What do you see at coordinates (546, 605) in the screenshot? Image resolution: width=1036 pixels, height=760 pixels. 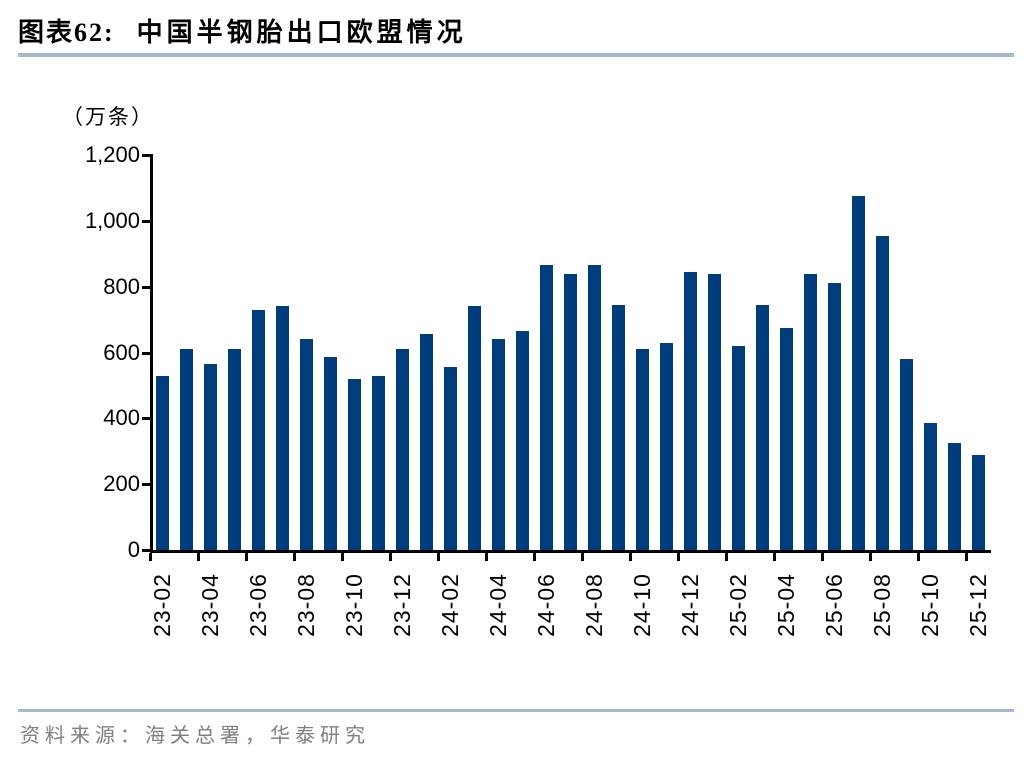 I see `x-axis-tick-label: 24-06` at bounding box center [546, 605].